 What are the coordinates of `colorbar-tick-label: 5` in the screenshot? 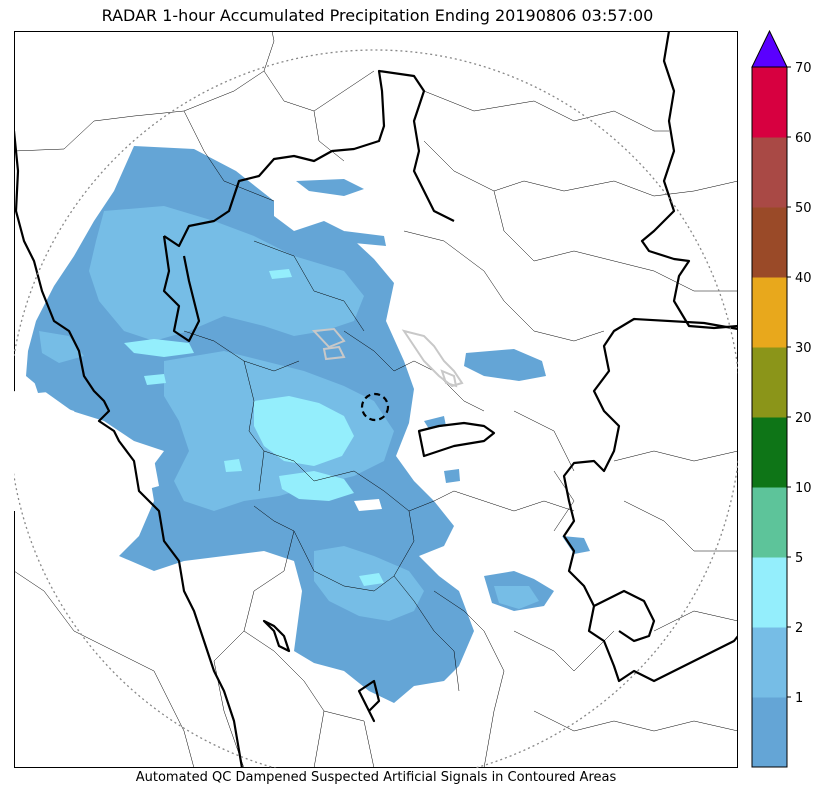 It's located at (799, 558).